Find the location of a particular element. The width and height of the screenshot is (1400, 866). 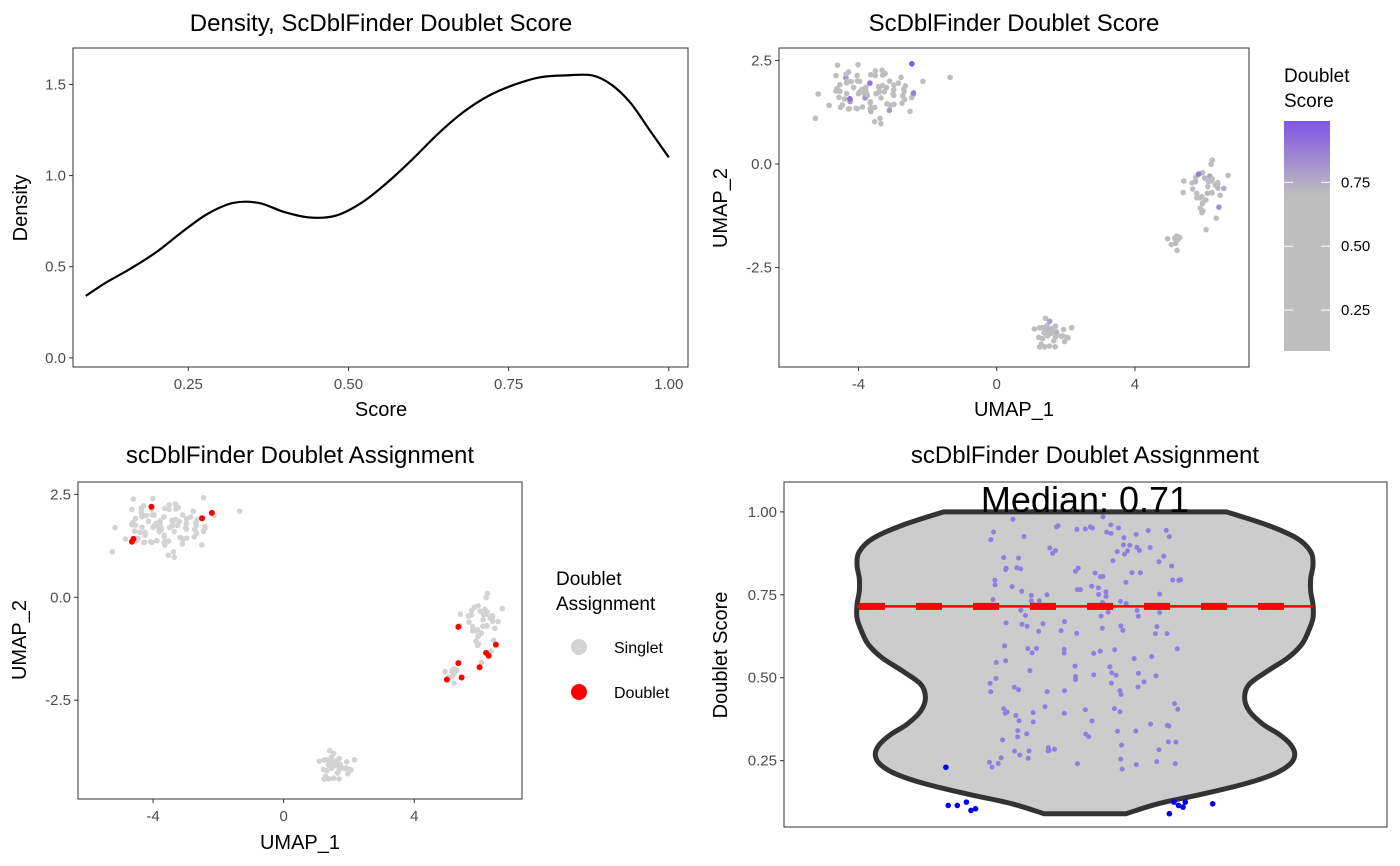

umap-assignment-plot-border is located at coordinates (300, 640).